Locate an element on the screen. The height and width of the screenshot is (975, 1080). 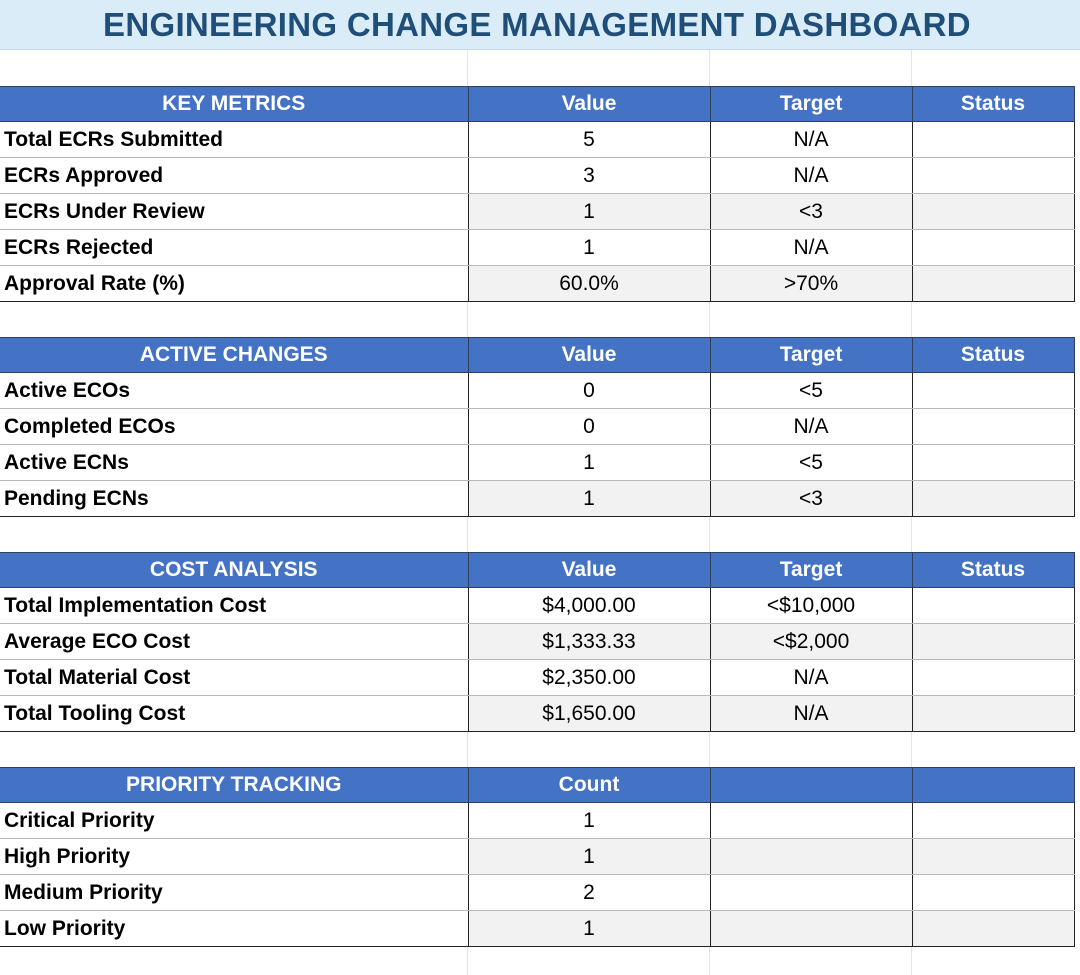
table-row: Low Priority 1 is located at coordinates (537, 928).